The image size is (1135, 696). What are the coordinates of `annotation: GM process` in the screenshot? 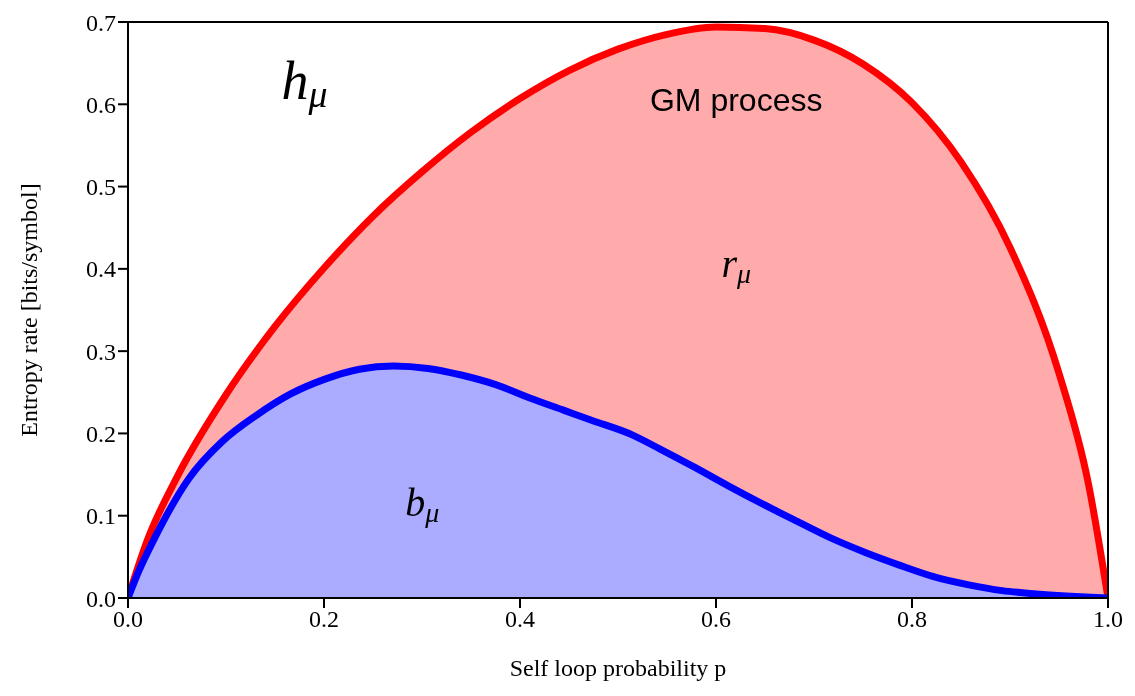 It's located at (736, 100).